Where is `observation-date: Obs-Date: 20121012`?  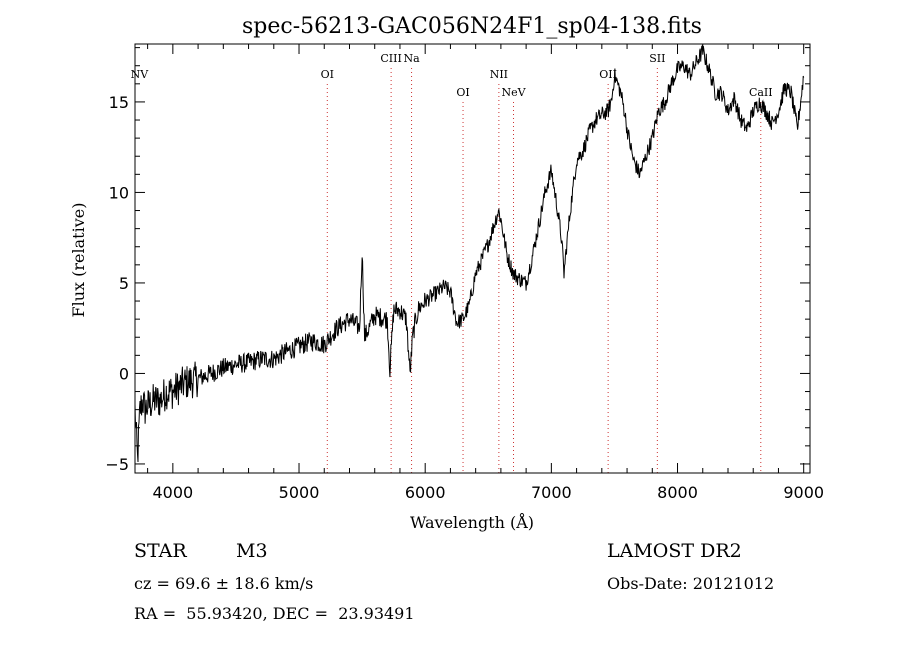 observation-date: Obs-Date: 20121012 is located at coordinates (691, 583).